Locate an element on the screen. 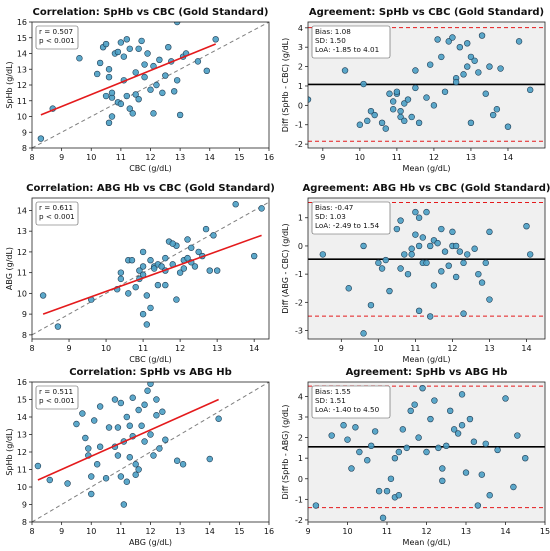  x-tick-label: 9 is located at coordinates (307, 531).